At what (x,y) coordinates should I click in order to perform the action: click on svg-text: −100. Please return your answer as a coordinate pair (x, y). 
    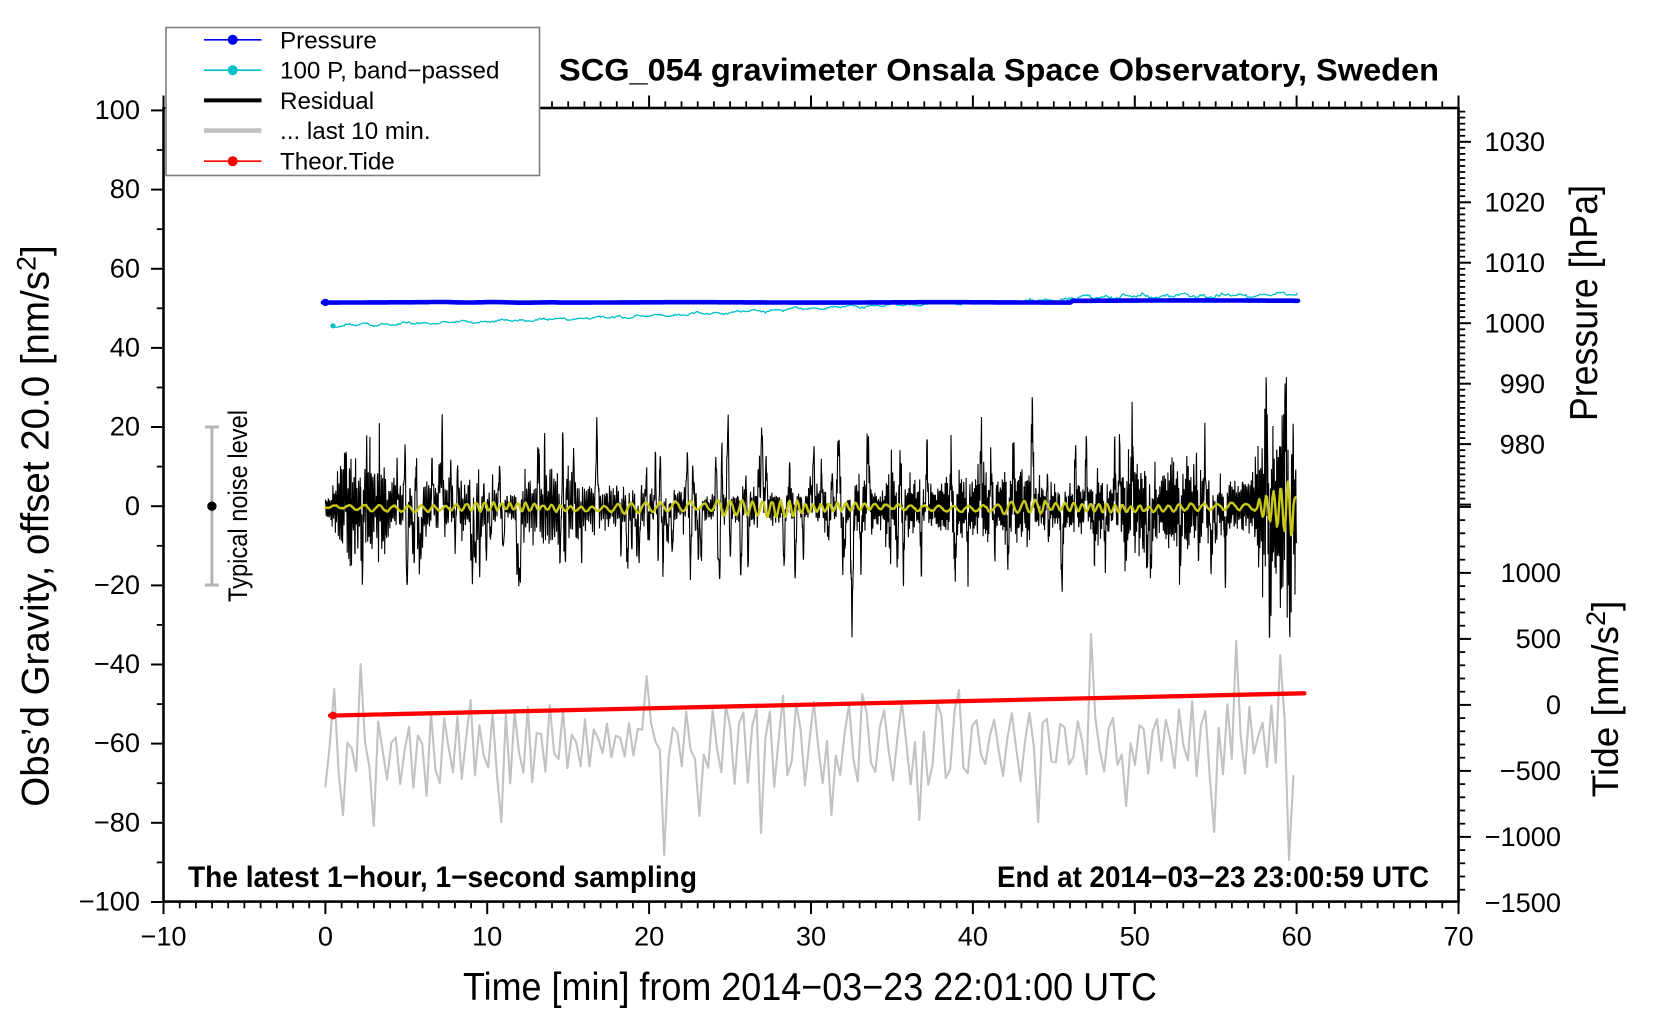
    Looking at the image, I should click on (109, 901).